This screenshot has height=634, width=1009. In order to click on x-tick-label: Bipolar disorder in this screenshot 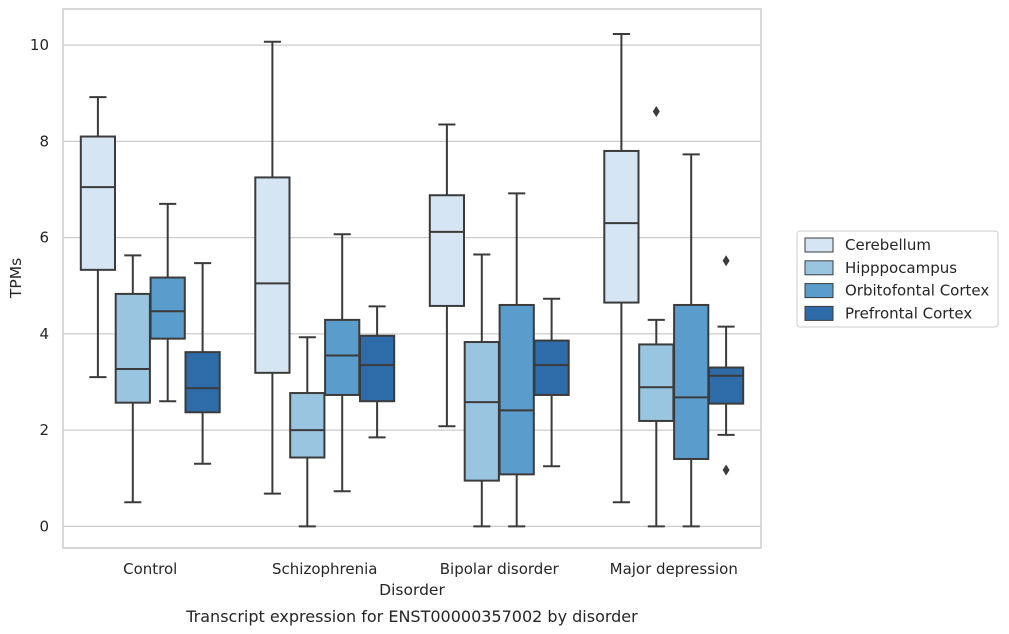, I will do `click(500, 569)`.